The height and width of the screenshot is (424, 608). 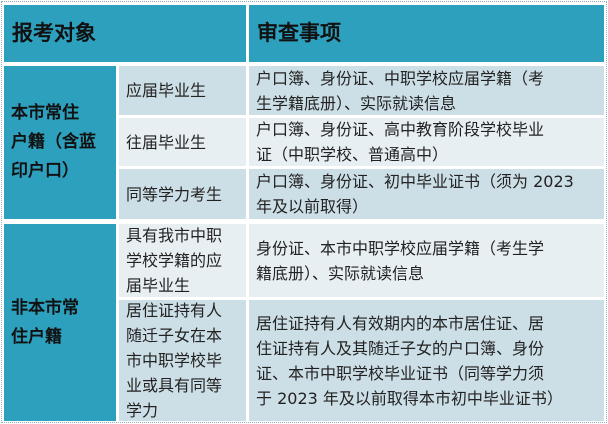 I want to click on type-equivalent: 同等学力考生, so click(x=182, y=194).